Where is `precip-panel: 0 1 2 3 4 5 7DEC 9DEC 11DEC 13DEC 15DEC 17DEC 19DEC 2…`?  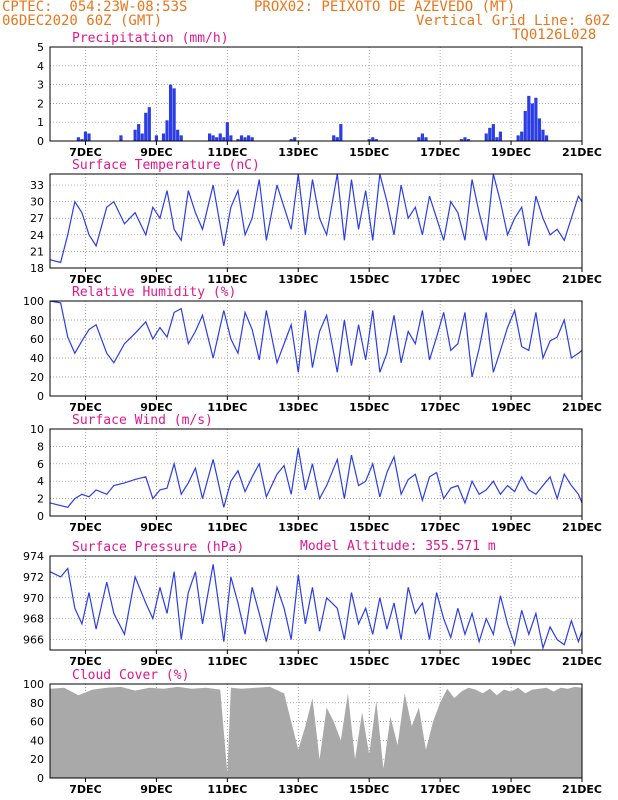
precip-panel: 0 1 2 3 4 5 7DEC 9DEC 11DEC 13DEC 15DEC 17DEC 19DEC 2… is located at coordinates (319, 95).